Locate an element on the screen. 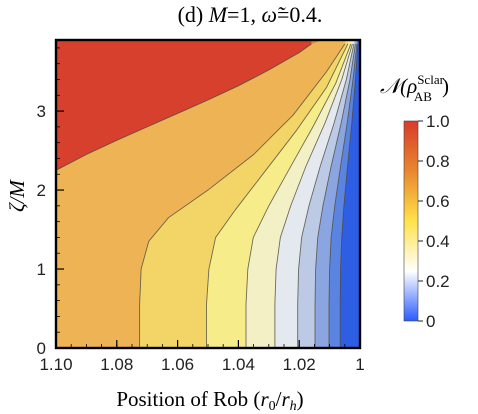 The width and height of the screenshot is (478, 414). x-axis-ticks: 1.10 1.08 1.06 1.04 1.02 1 is located at coordinates (202, 357).